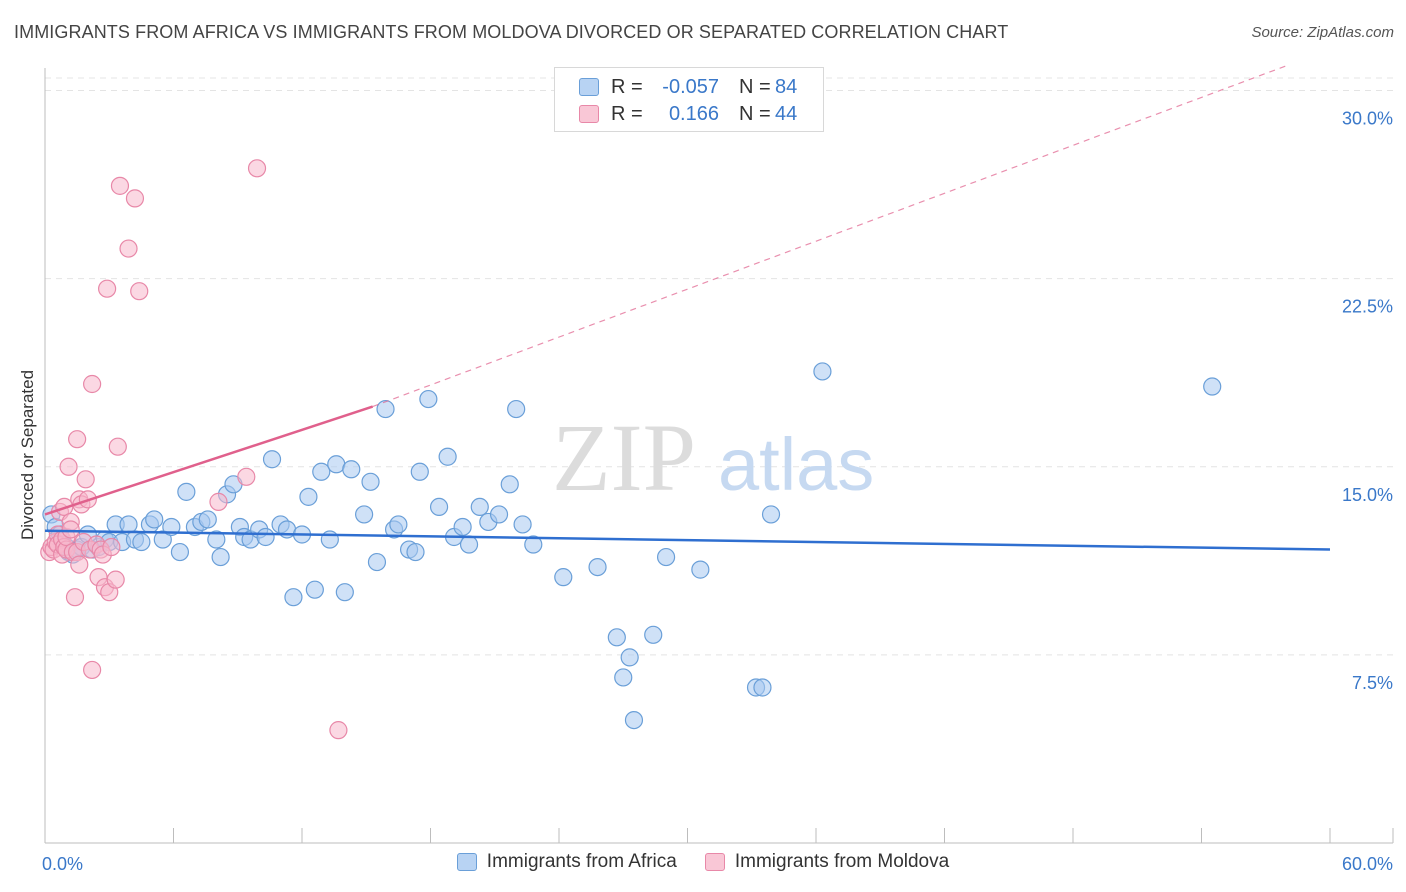 Image resolution: width=1406 pixels, height=892 pixels. What do you see at coordinates (713, 457) in the screenshot?
I see `watermark: ZIP atlas` at bounding box center [713, 457].